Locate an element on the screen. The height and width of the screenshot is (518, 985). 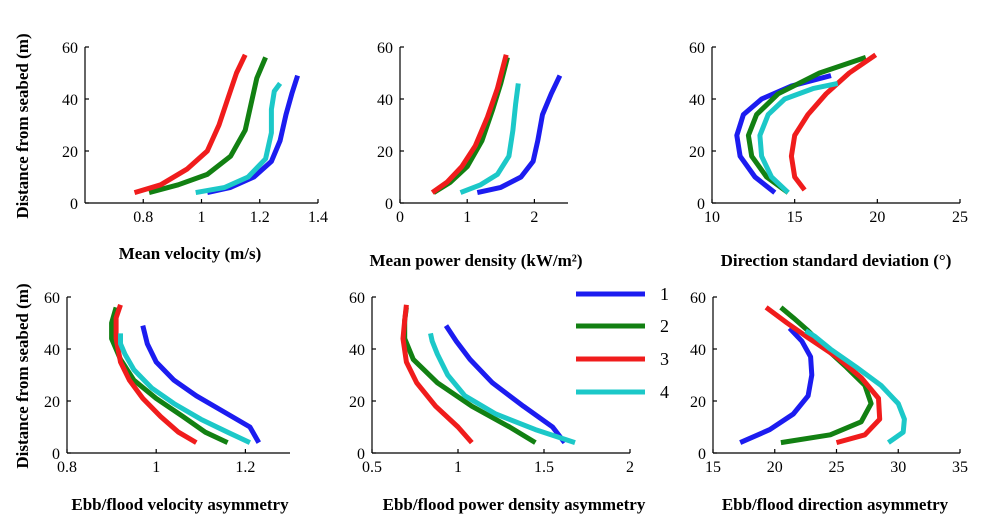
panel-mean-velocity: 0.8 1 1.2 1.4 0 20 40 60 Mean velocity (m/s) is located at coordinates (195, 151).